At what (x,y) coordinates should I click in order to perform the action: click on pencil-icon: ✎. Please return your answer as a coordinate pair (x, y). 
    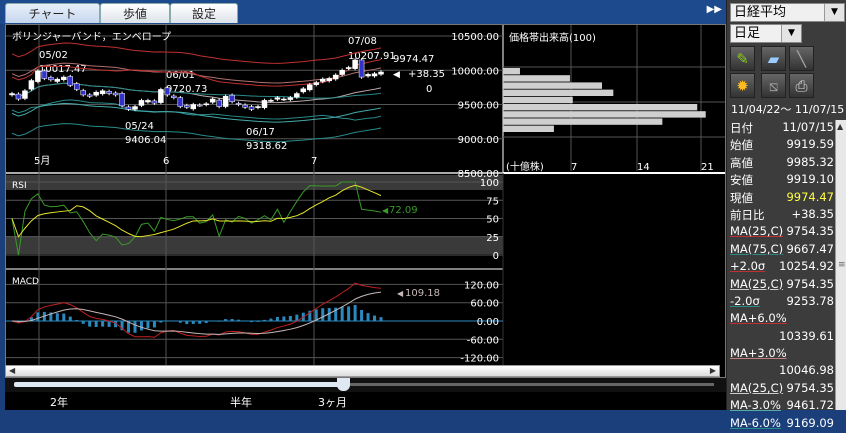
    Looking at the image, I should click on (742, 58).